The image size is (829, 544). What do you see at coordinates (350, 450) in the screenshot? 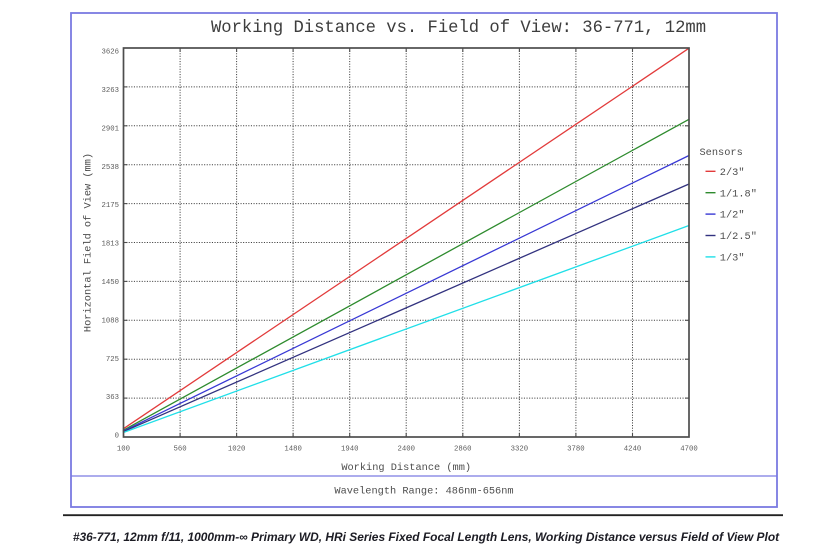
I see `svg-text: 1940` at bounding box center [350, 450].